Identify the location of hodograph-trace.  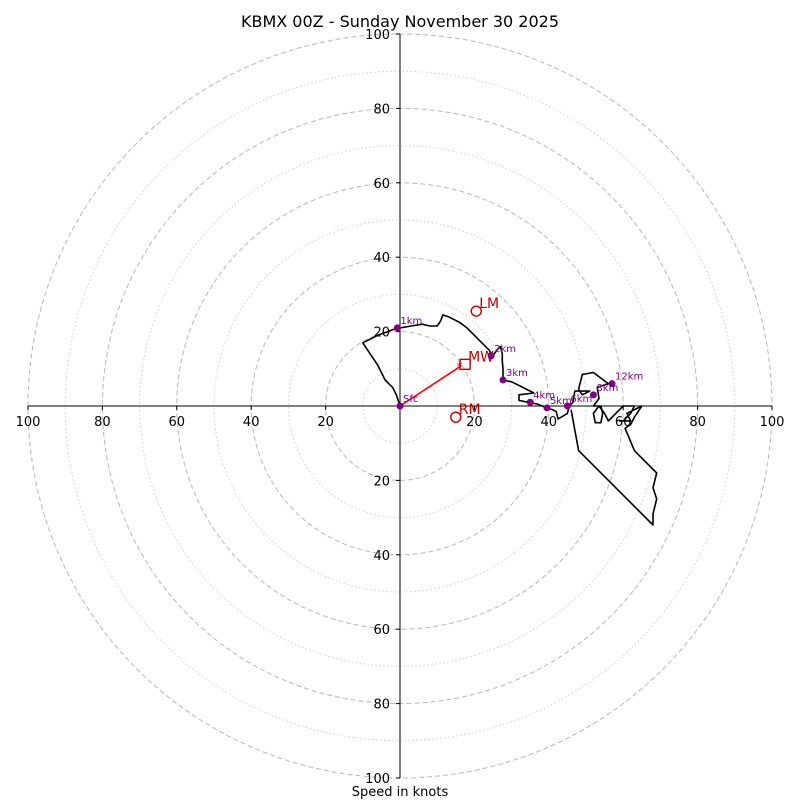
(509, 420).